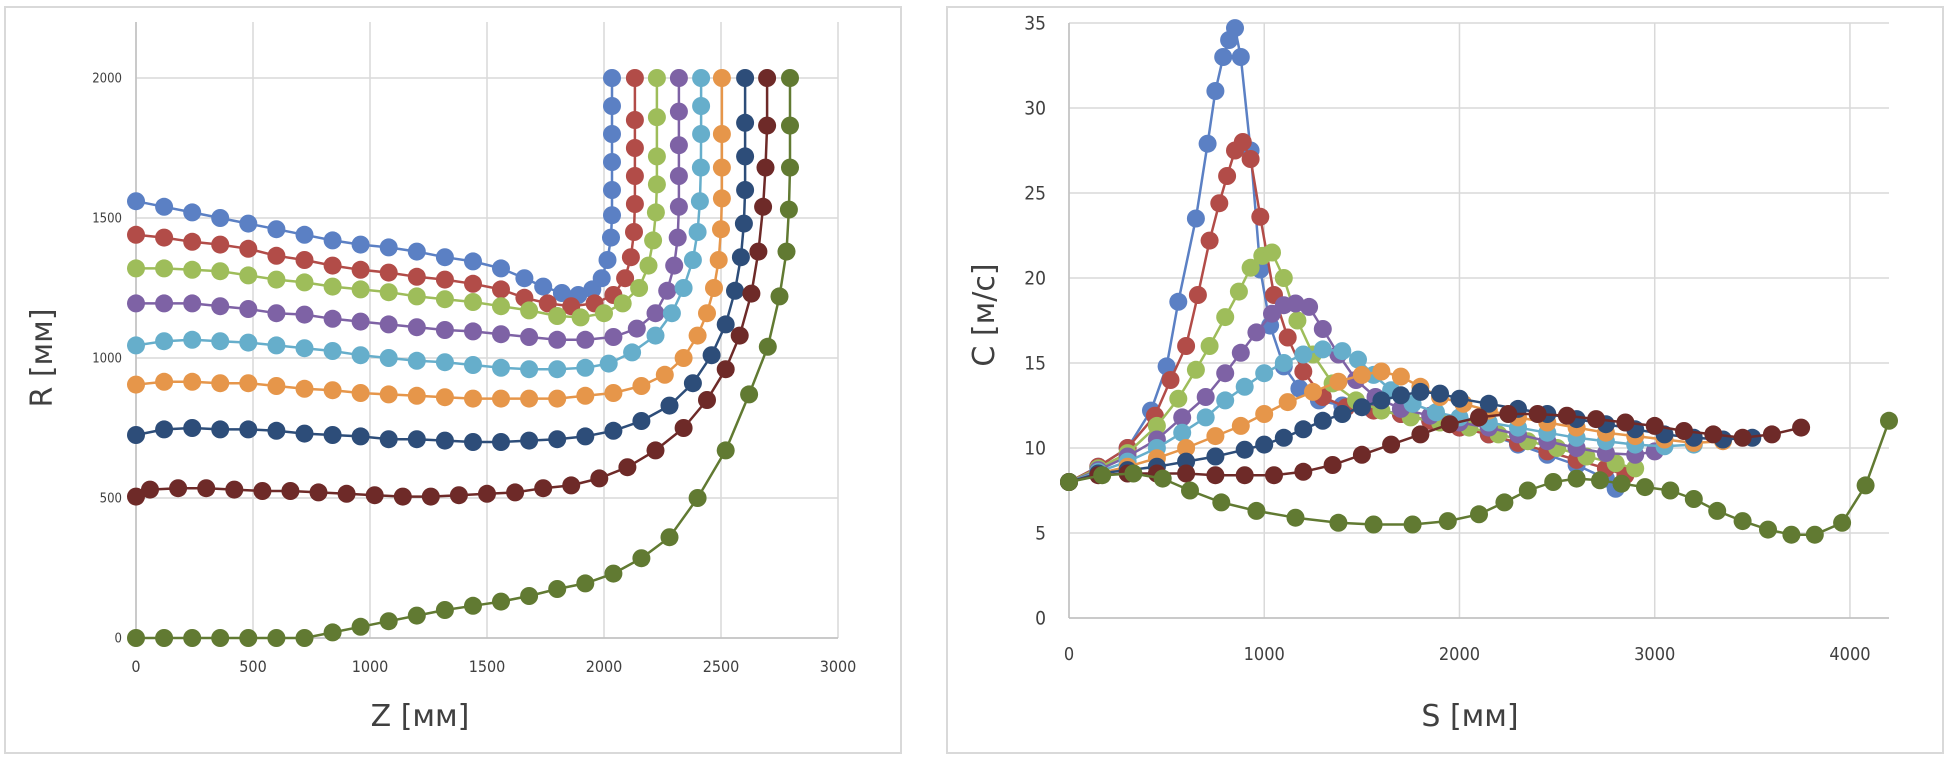 Image resolution: width=1949 pixels, height=760 pixels. What do you see at coordinates (604, 666) in the screenshot?
I see `x-tick-label: 2000` at bounding box center [604, 666].